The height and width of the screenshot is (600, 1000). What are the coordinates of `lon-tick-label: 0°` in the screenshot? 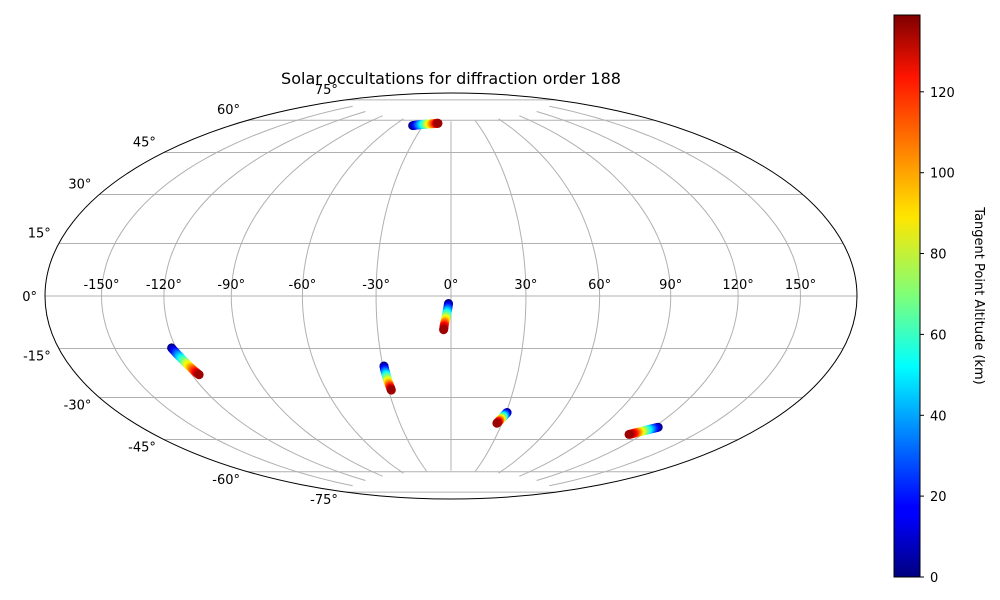 It's located at (451, 285).